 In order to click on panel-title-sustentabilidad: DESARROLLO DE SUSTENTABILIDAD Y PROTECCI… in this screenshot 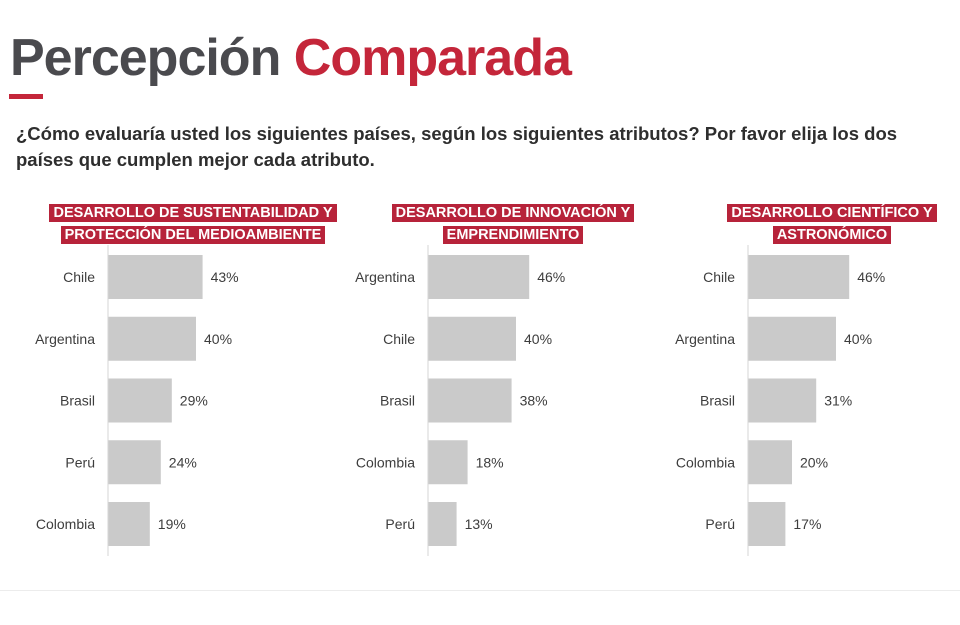, I will do `click(193, 224)`.